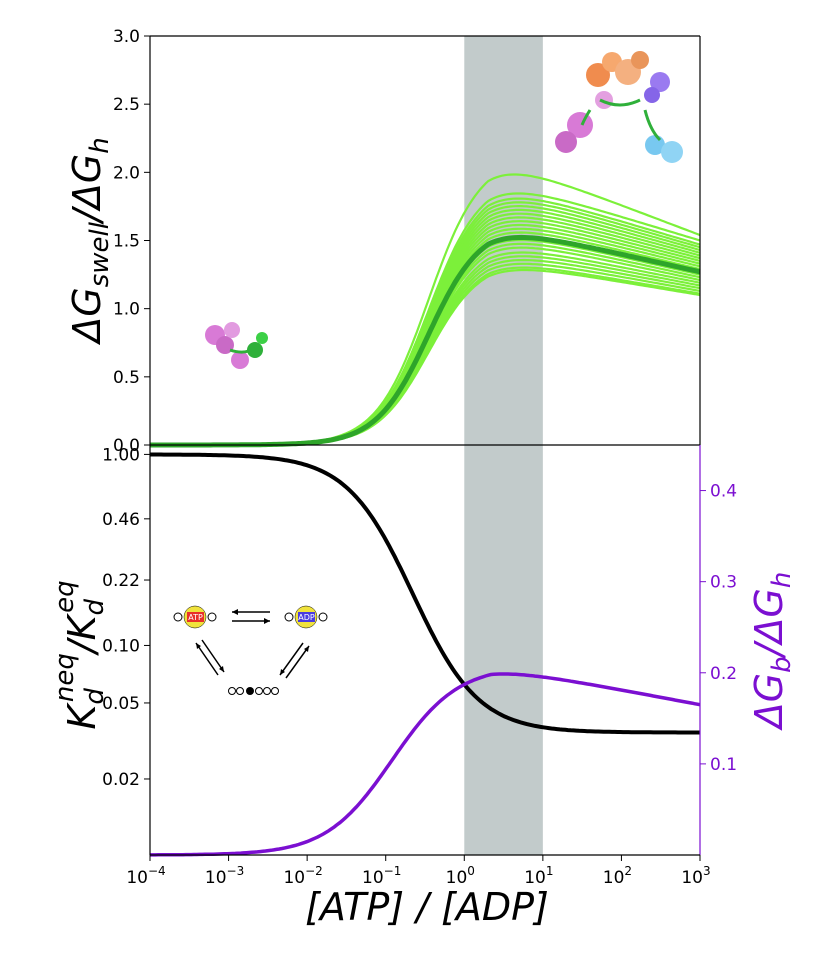  Describe the element at coordinates (418, 871) in the screenshot. I see `x-ticks: 10⁻⁴ 10⁻³ 10⁻² 10⁻¹ 10⁰ 10¹ 10² 10³` at that location.